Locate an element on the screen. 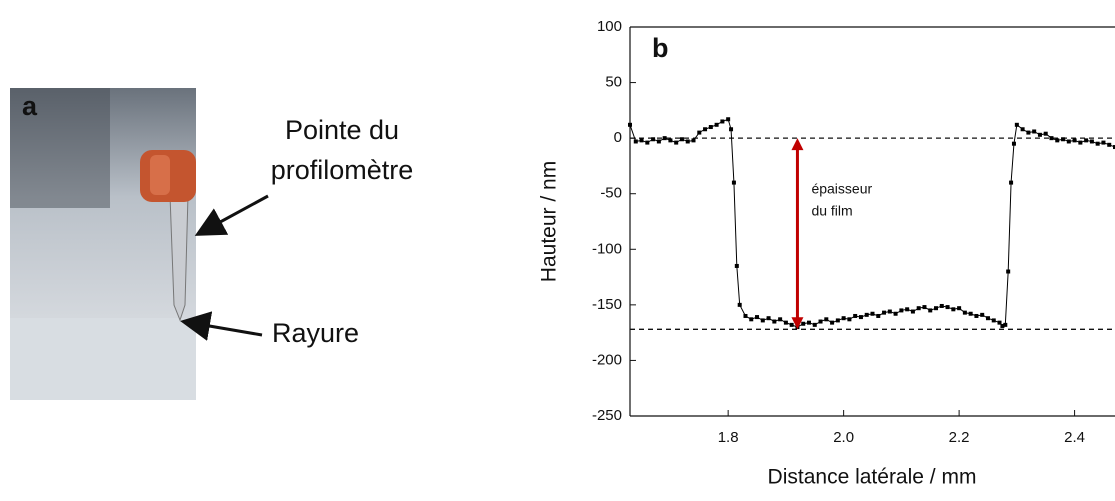 This screenshot has height=501, width=1115. x-tick-label: 2.4 is located at coordinates (1074, 437).